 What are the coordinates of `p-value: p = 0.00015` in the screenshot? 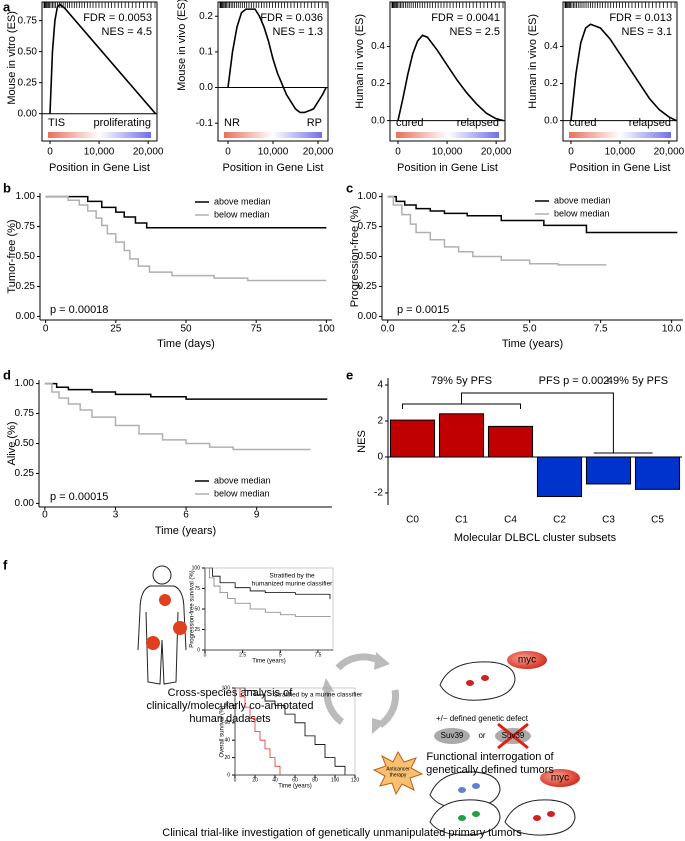 It's located at (79, 497).